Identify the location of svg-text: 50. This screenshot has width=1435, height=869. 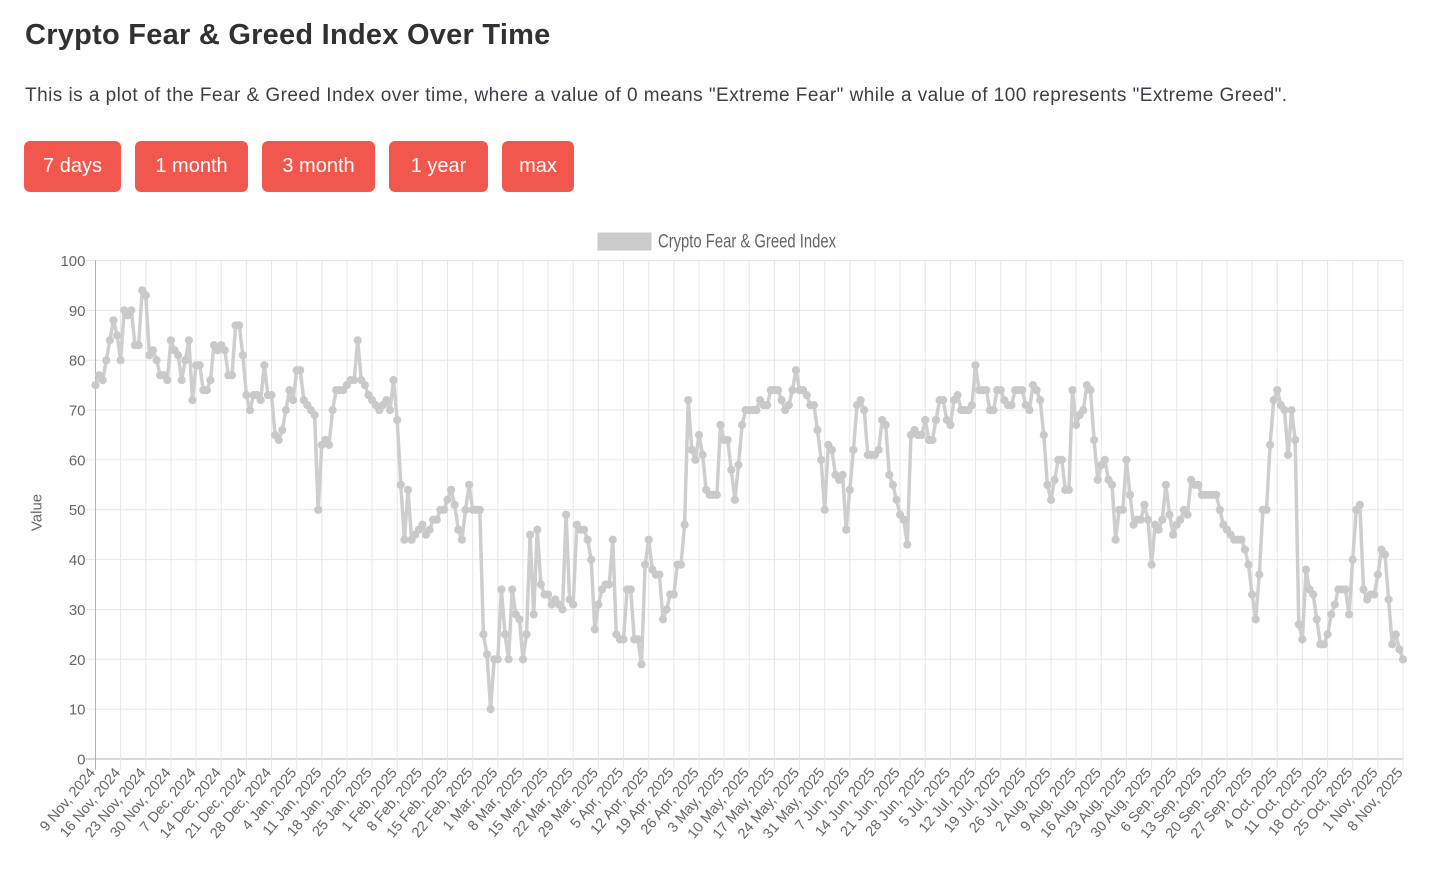
(77, 510).